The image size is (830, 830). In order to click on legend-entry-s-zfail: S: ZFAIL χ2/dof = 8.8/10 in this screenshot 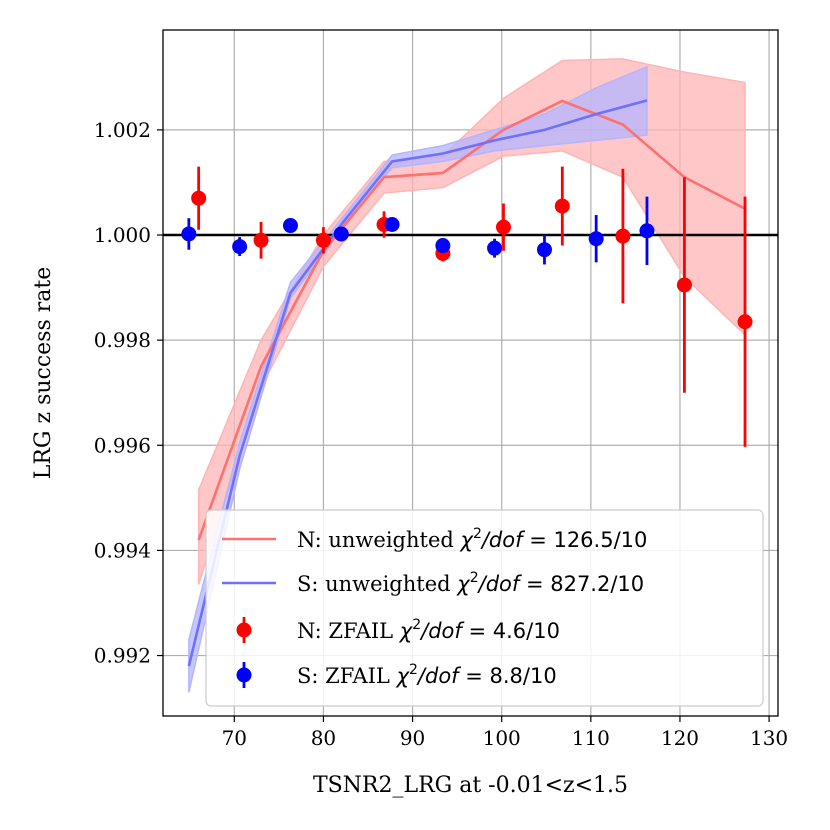, I will do `click(396, 675)`.